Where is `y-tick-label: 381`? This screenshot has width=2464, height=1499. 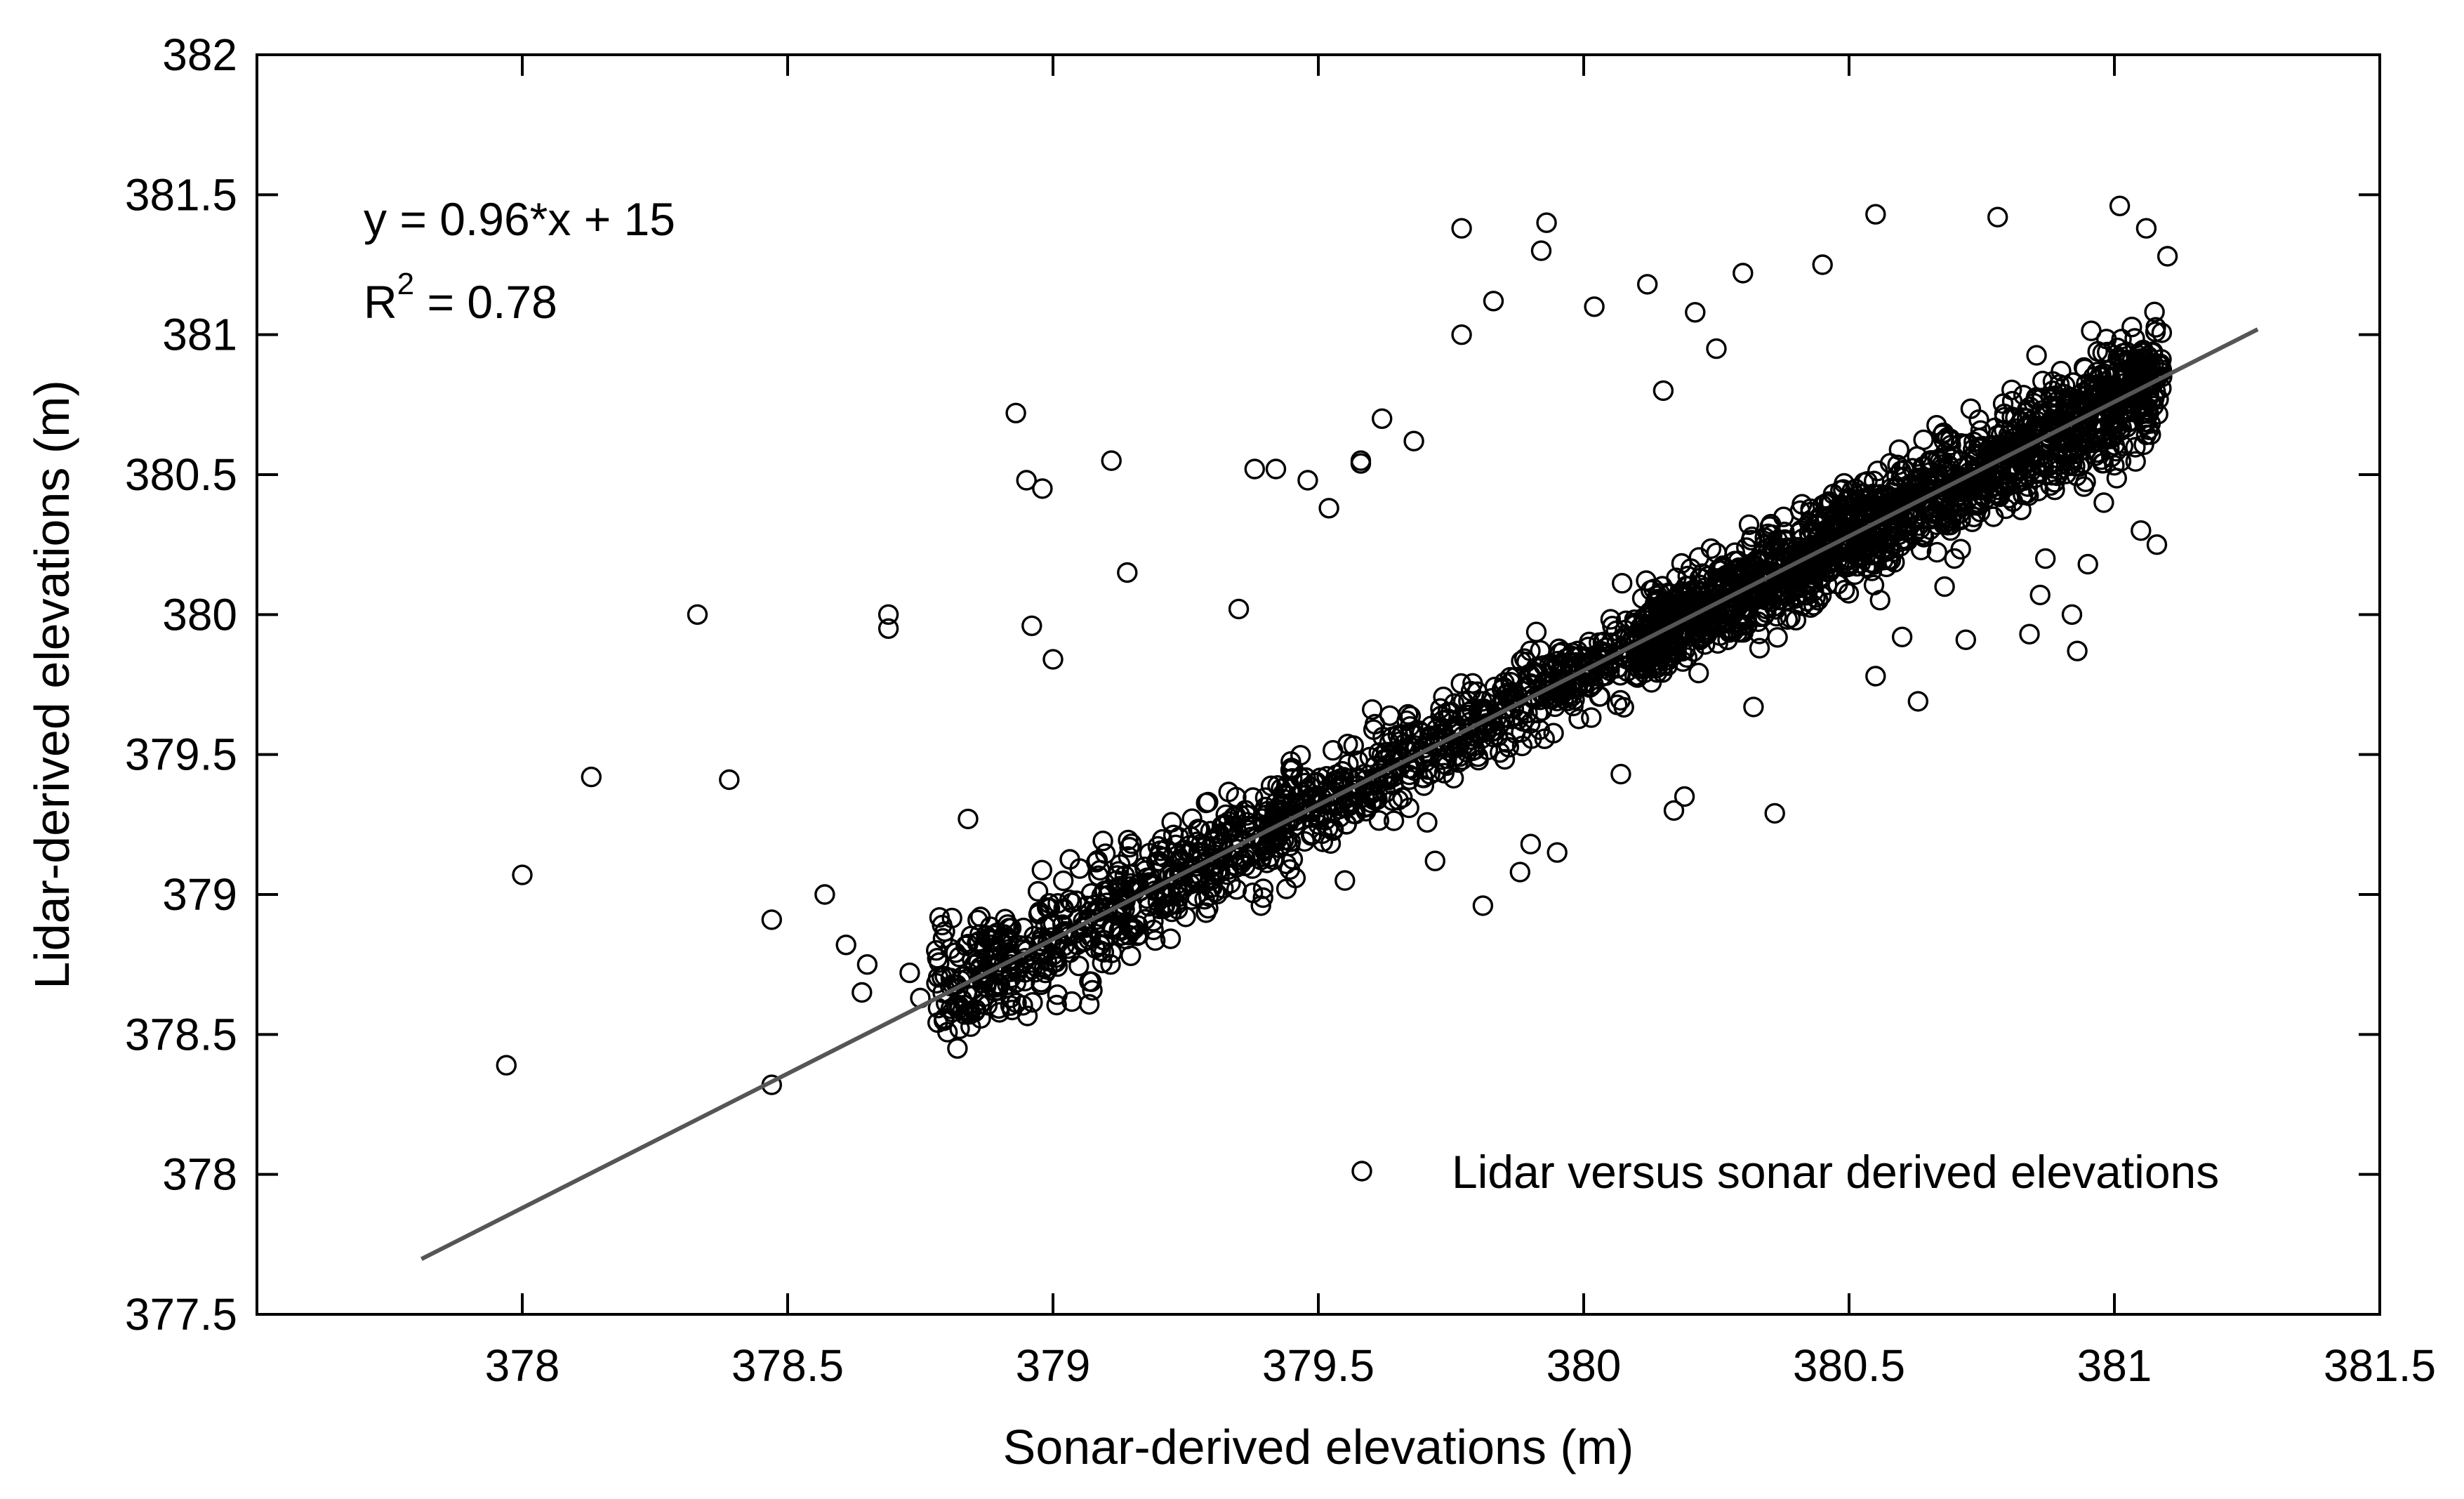
y-tick-label: 381 is located at coordinates (200, 335).